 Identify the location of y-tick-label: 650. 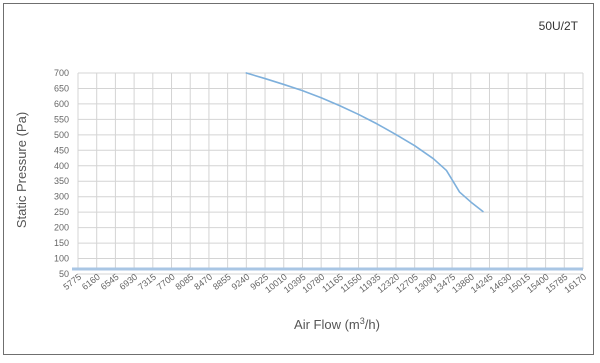
(61, 88).